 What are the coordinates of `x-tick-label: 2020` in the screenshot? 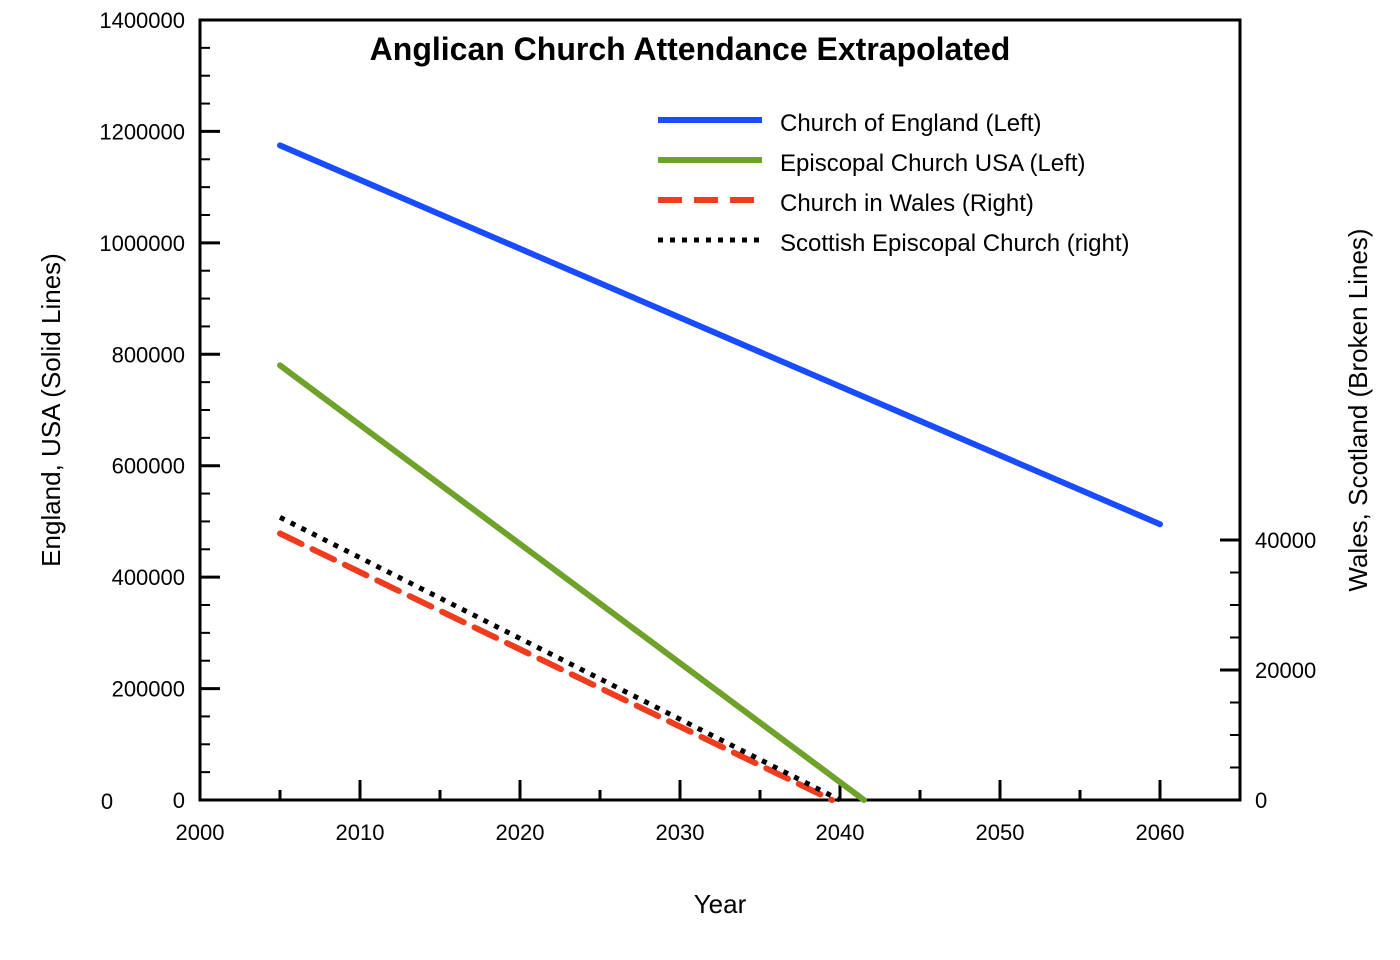 It's located at (520, 832).